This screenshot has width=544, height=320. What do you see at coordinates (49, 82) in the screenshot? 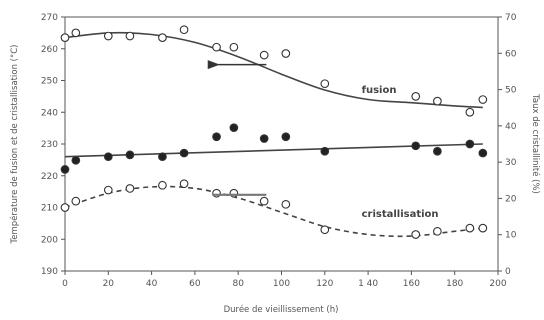
I see `y-left-tick-label: 250` at bounding box center [49, 82].